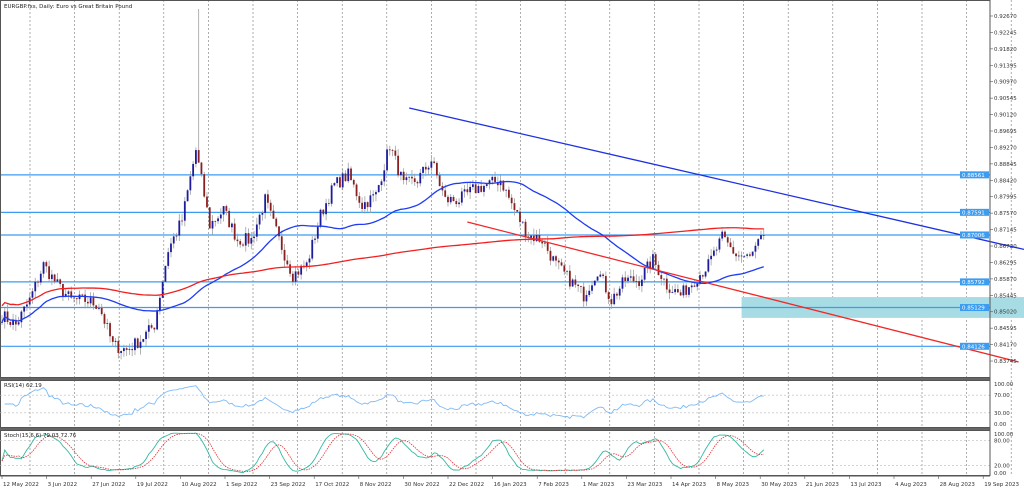 This screenshot has height=495, width=1024. What do you see at coordinates (1005, 17) in the screenshot?
I see `price-tick-label: 0.92670` at bounding box center [1005, 17].